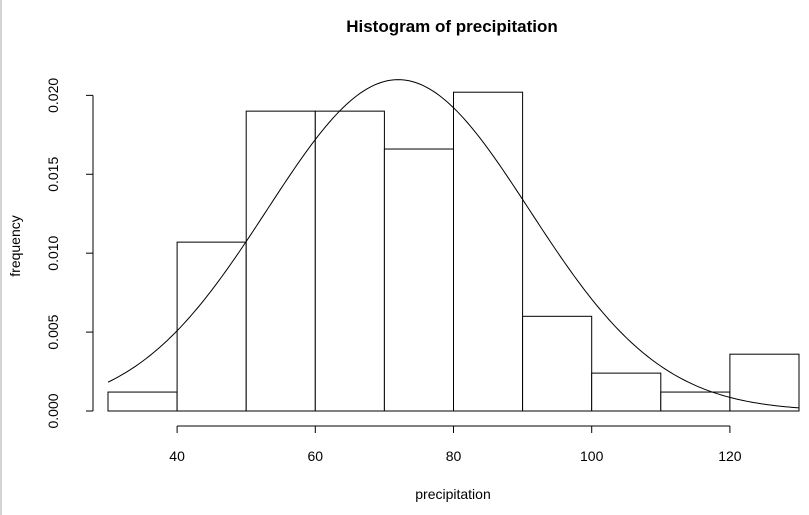 The image size is (809, 515). Describe the element at coordinates (454, 456) in the screenshot. I see `x-tick-label: 80` at that location.